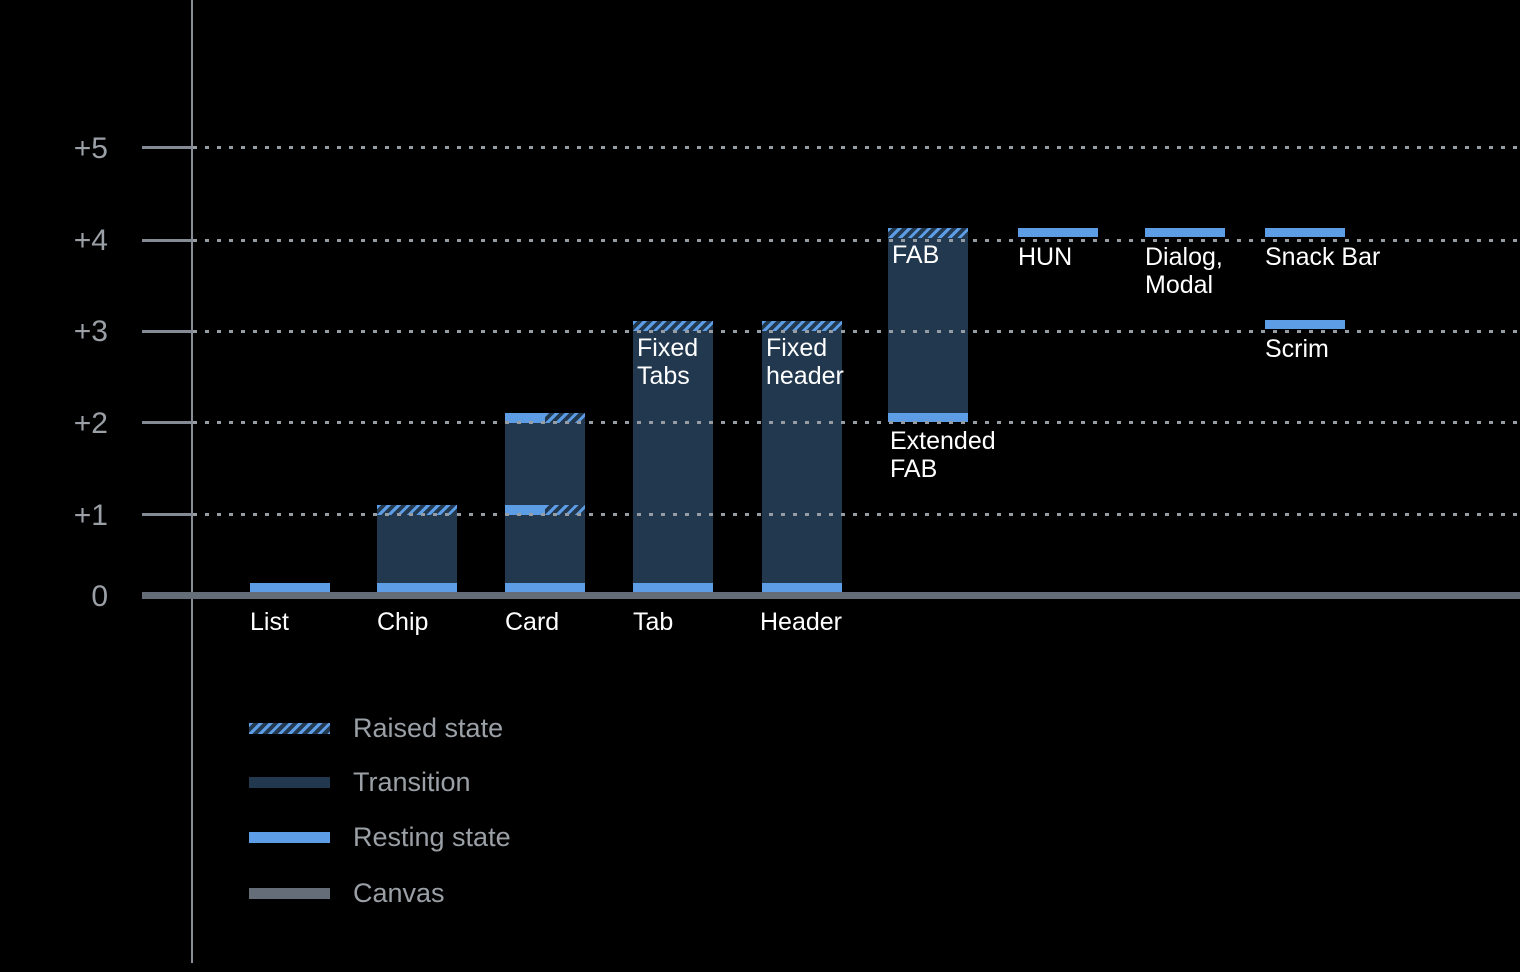 This screenshot has height=972, width=1520. What do you see at coordinates (1323, 257) in the screenshot?
I see `label-snack-bar: Snack Bar` at bounding box center [1323, 257].